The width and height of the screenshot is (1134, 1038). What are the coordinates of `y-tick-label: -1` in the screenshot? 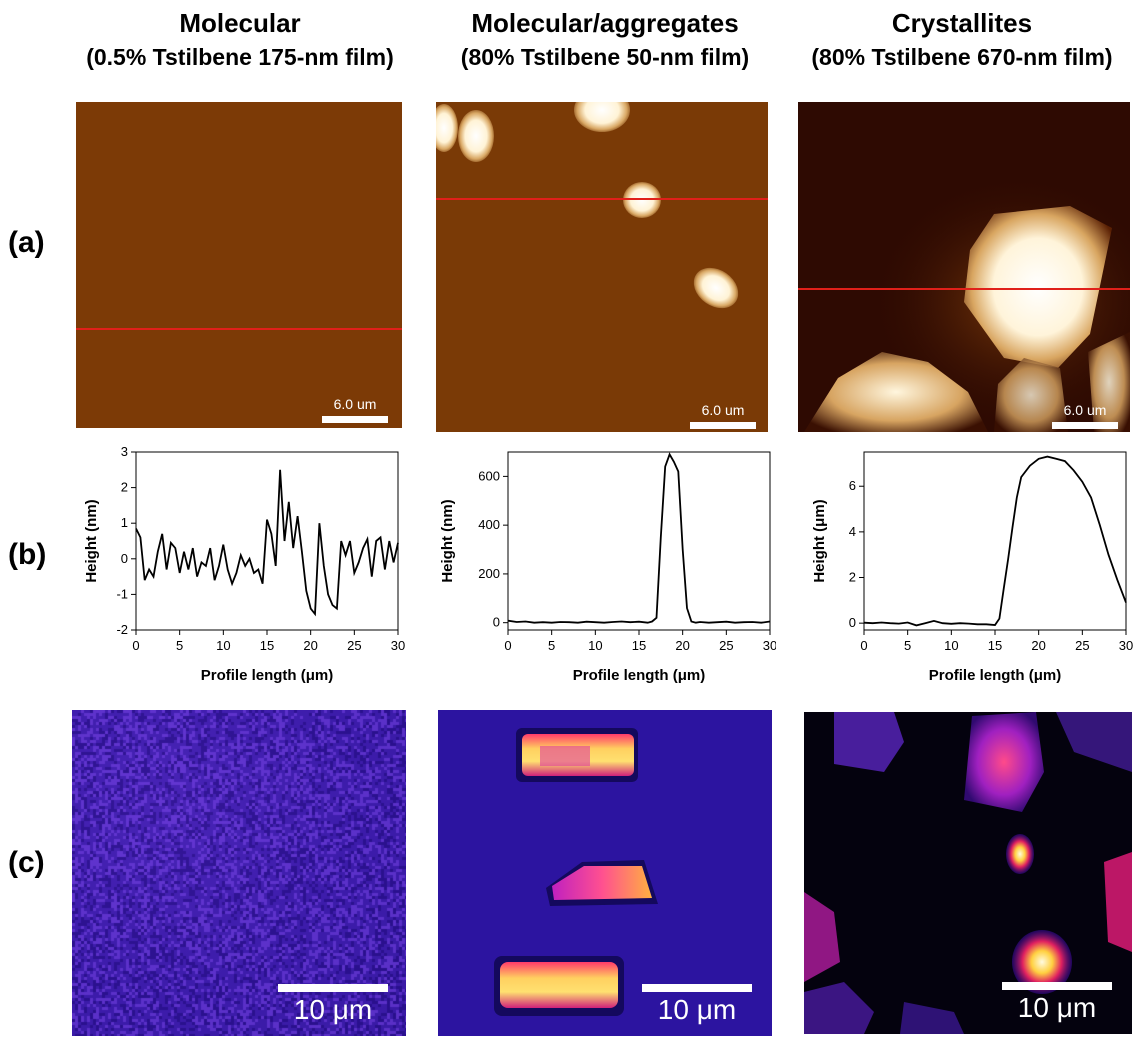 It's located at (122, 593).